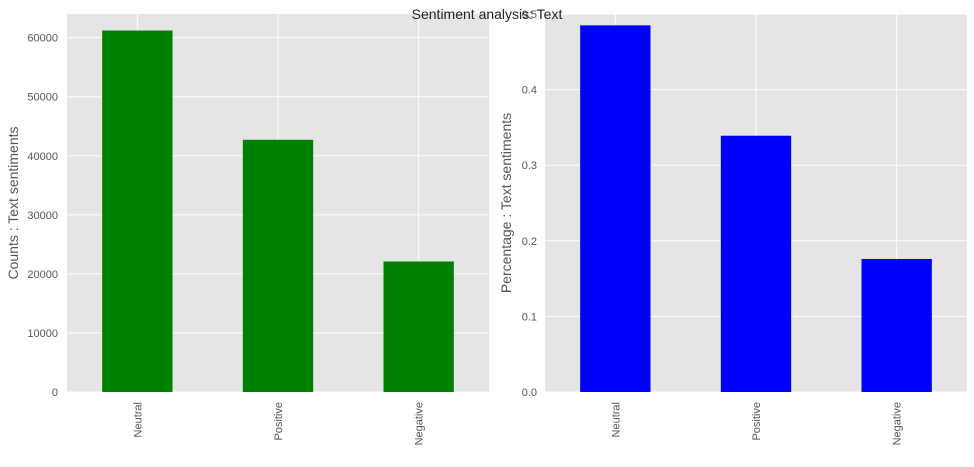  What do you see at coordinates (42, 39) in the screenshot?
I see `y-tick-label-1-6: 60000` at bounding box center [42, 39].